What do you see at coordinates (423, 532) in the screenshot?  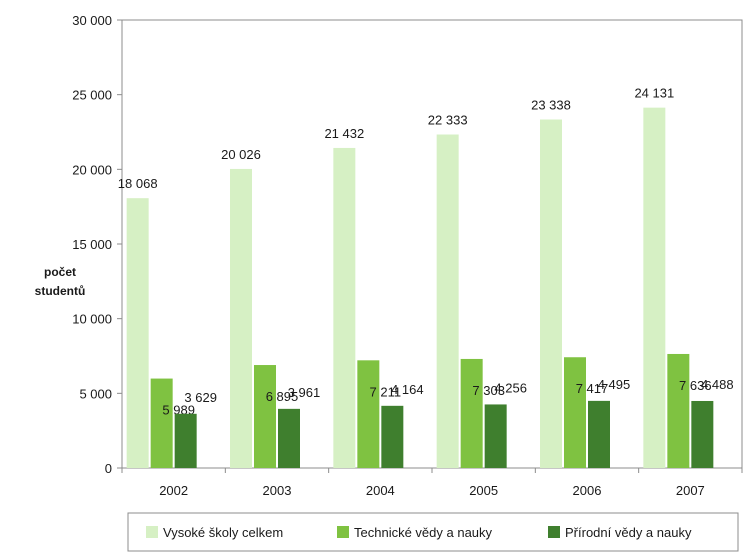 I see `legend-label: Technické vědy a nauky` at bounding box center [423, 532].